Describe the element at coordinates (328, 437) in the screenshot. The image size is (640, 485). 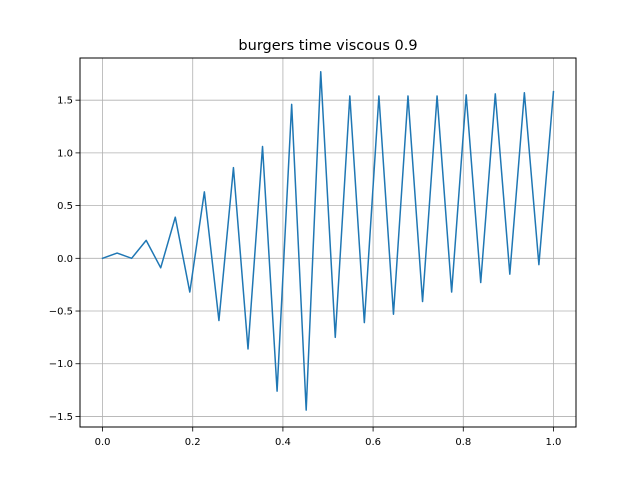
I see `x-axis: 0.0 0.2 0.4 0.6 0.8 1.0` at that location.